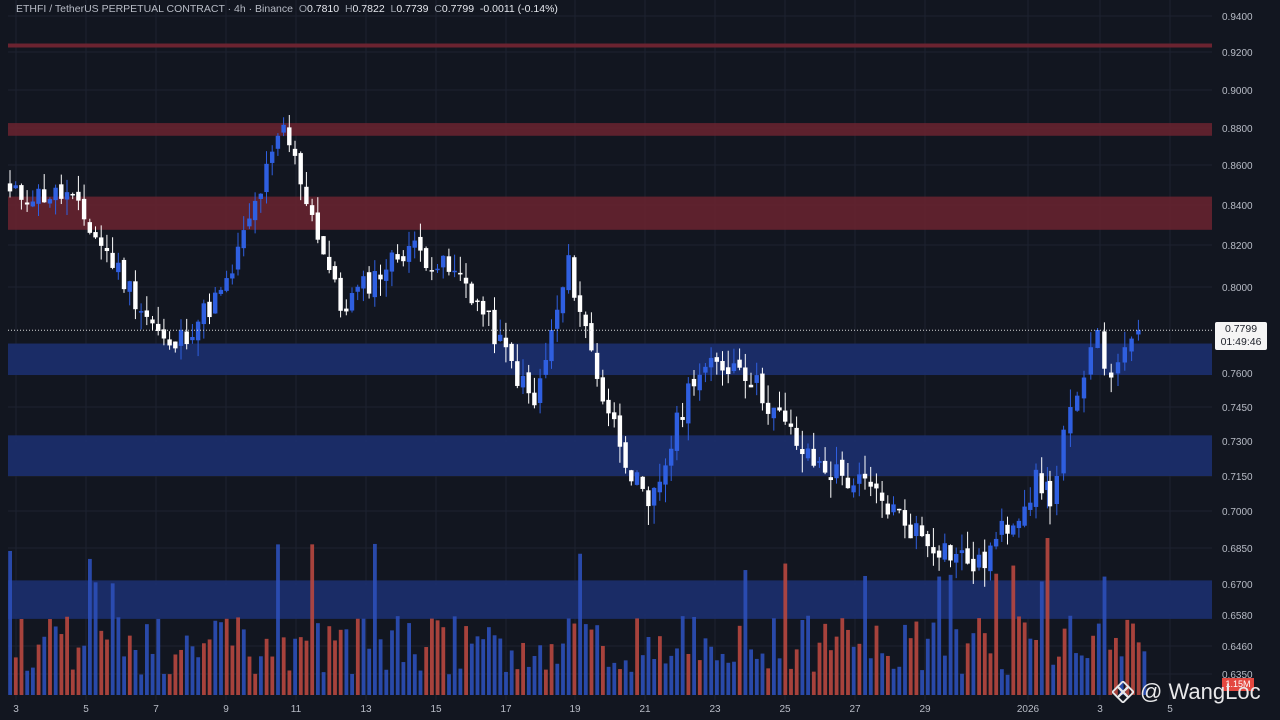 The image size is (1280, 720). Describe the element at coordinates (1237, 477) in the screenshot. I see `y-tick-label: 0.7150` at that location.